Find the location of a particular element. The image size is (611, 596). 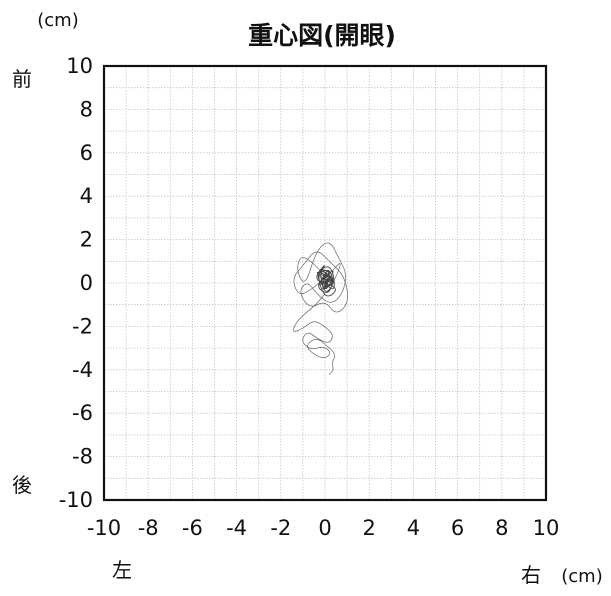

left-label: 左 is located at coordinates (122, 570).